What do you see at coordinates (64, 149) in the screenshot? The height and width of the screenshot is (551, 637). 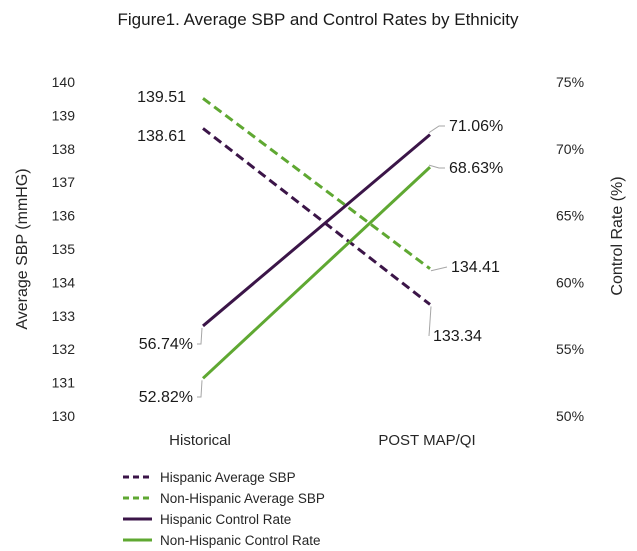 I see `left-tick-label: 138` at bounding box center [64, 149].